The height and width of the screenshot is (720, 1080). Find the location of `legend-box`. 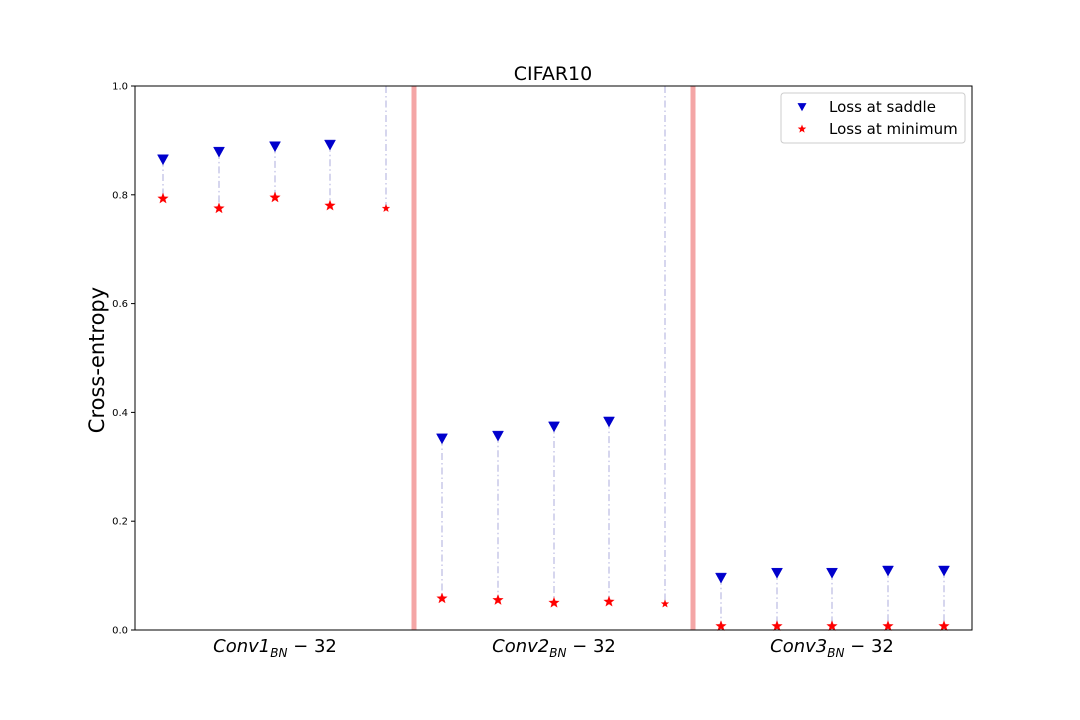

legend-box is located at coordinates (873, 118).